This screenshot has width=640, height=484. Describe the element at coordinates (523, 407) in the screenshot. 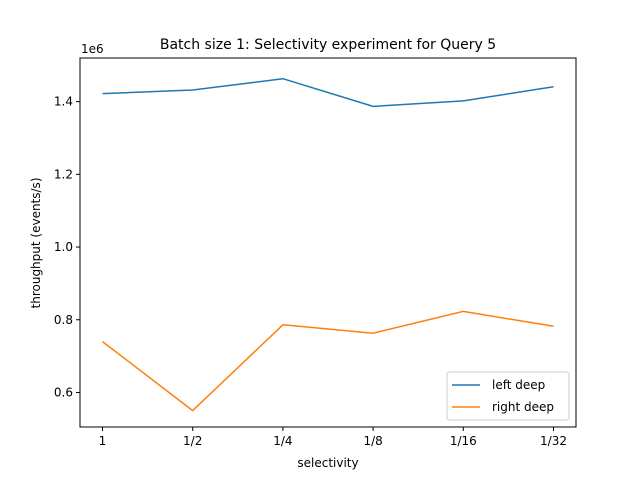

I see `legend-label: right deep` at that location.